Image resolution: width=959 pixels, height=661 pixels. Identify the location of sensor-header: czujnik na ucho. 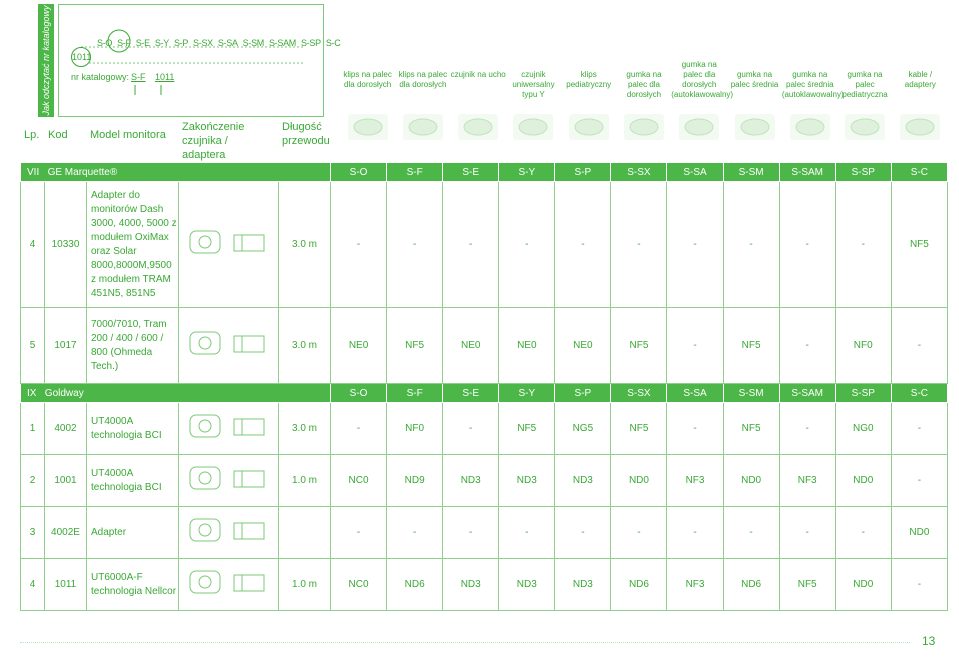
(478, 74).